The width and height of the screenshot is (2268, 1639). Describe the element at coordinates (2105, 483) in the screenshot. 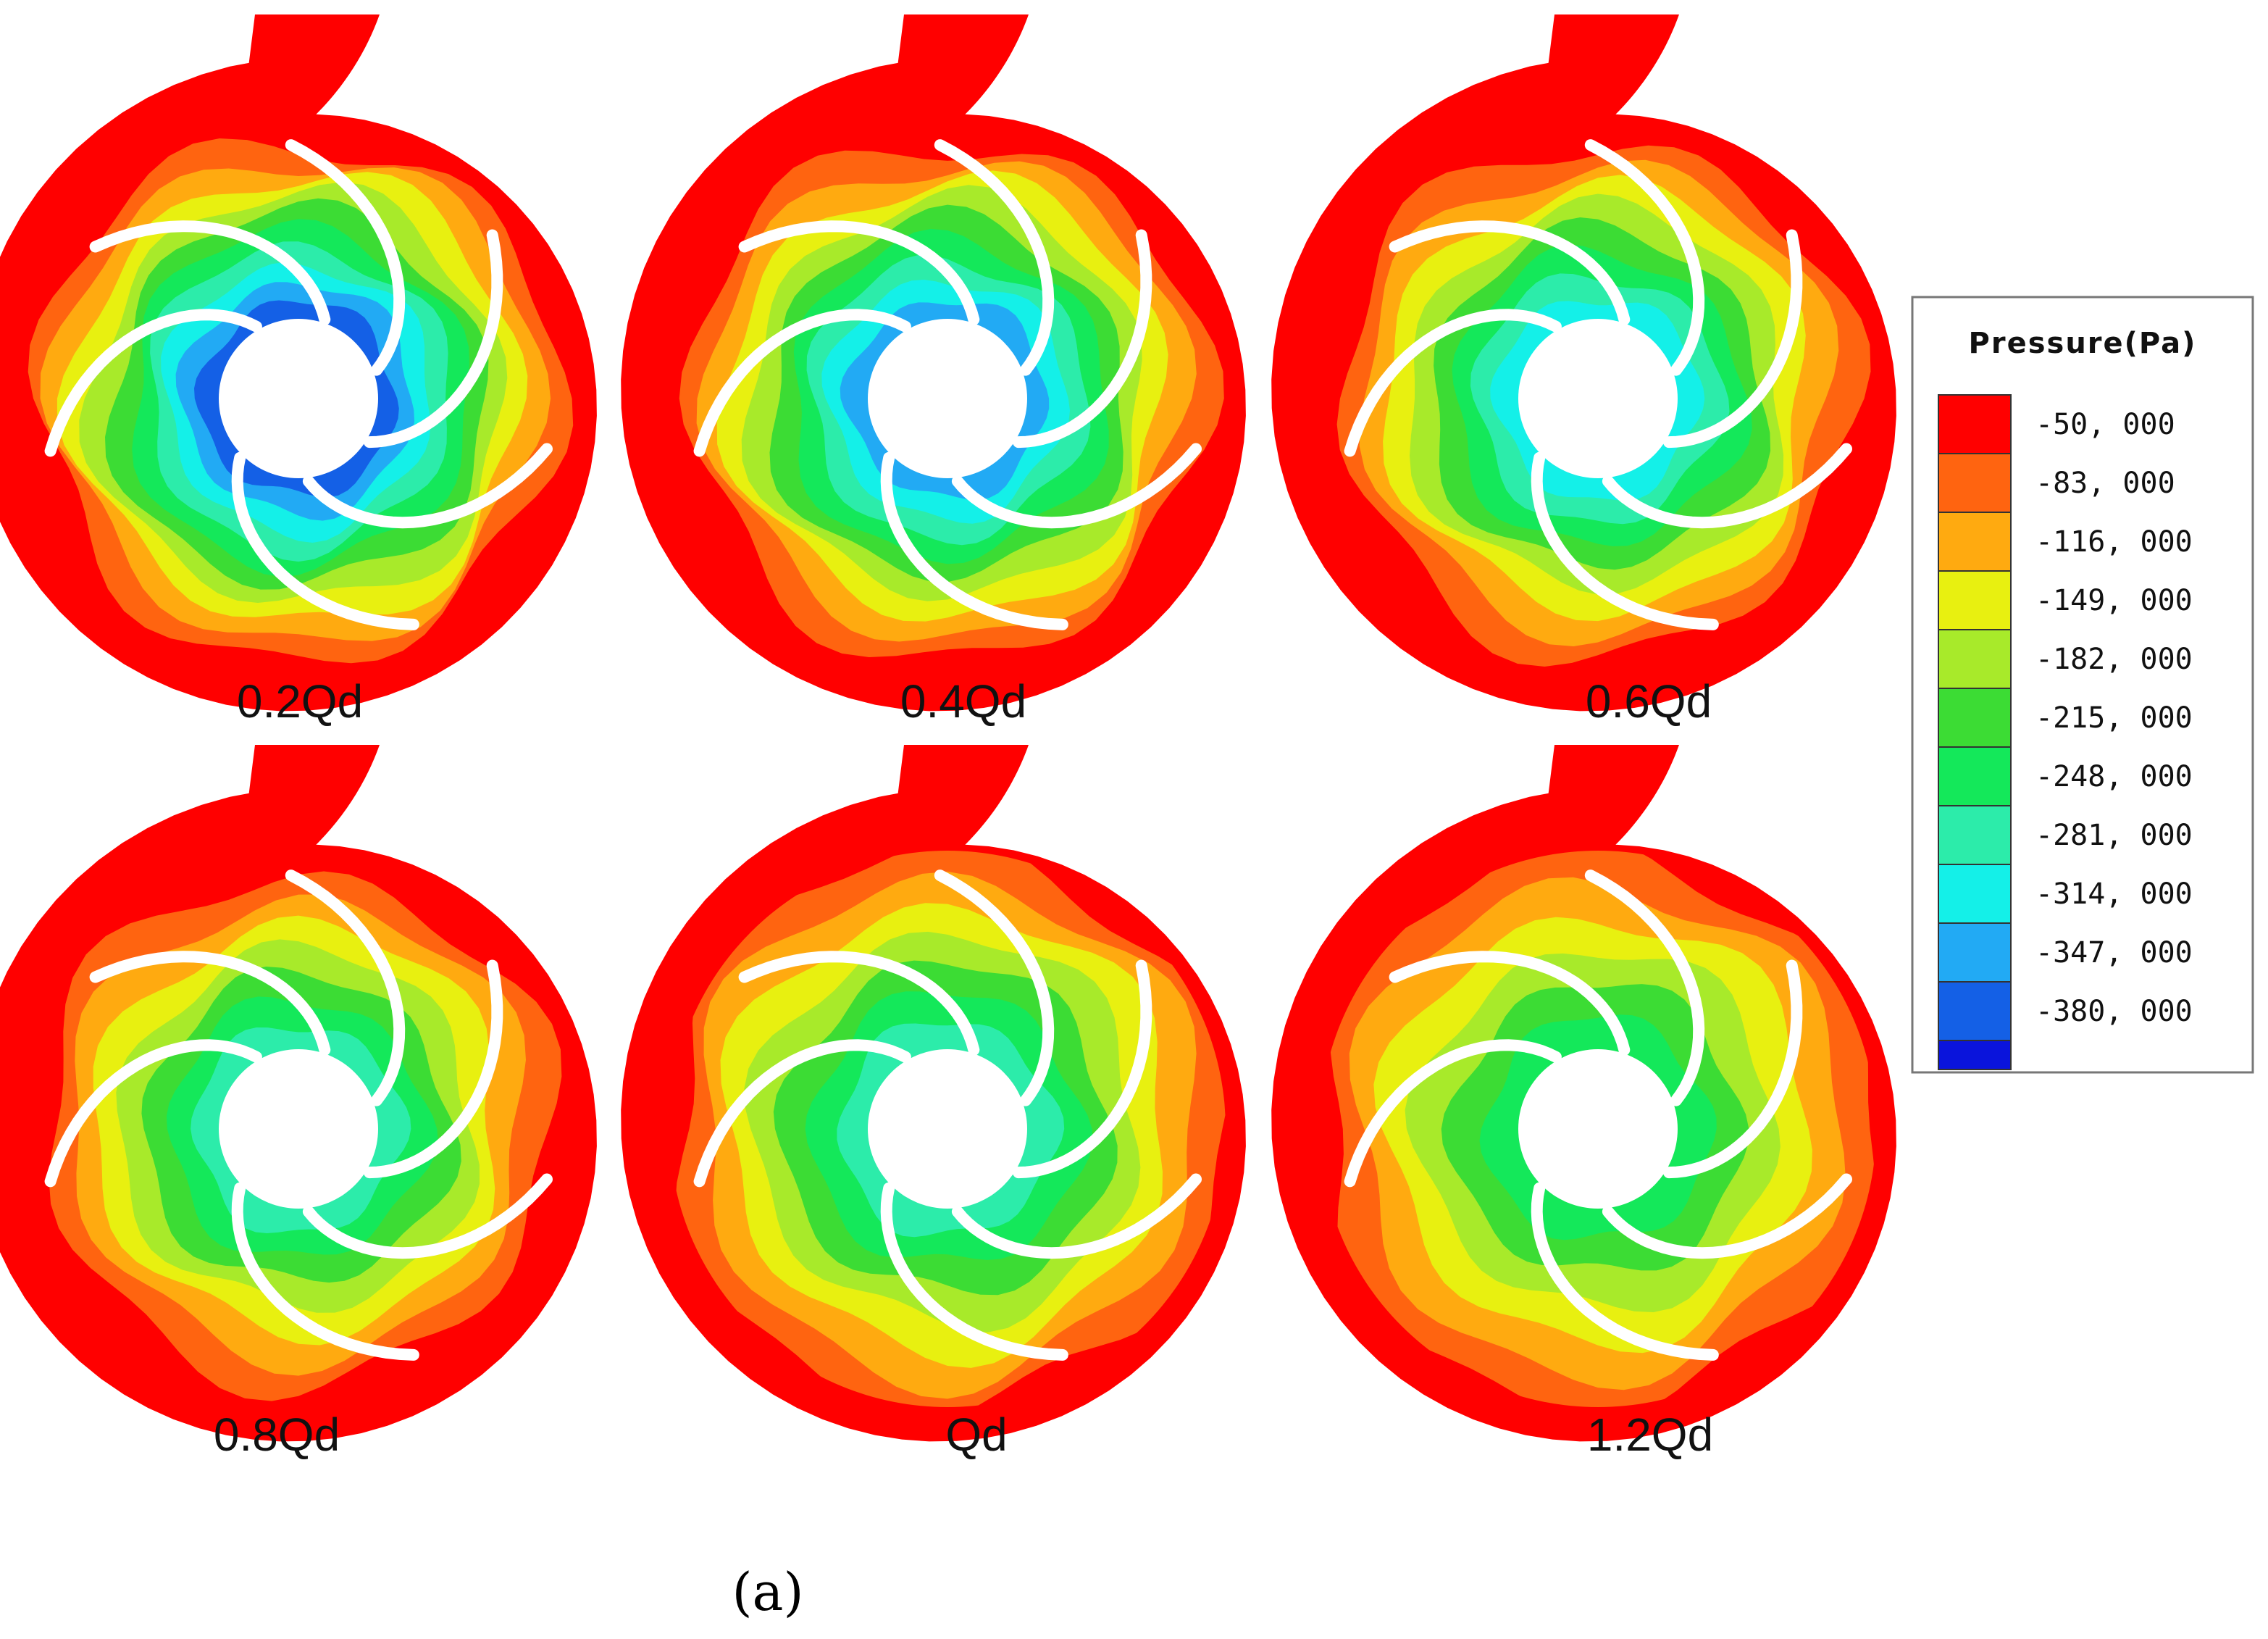

I see `legend-tick-label: -83, 000` at that location.